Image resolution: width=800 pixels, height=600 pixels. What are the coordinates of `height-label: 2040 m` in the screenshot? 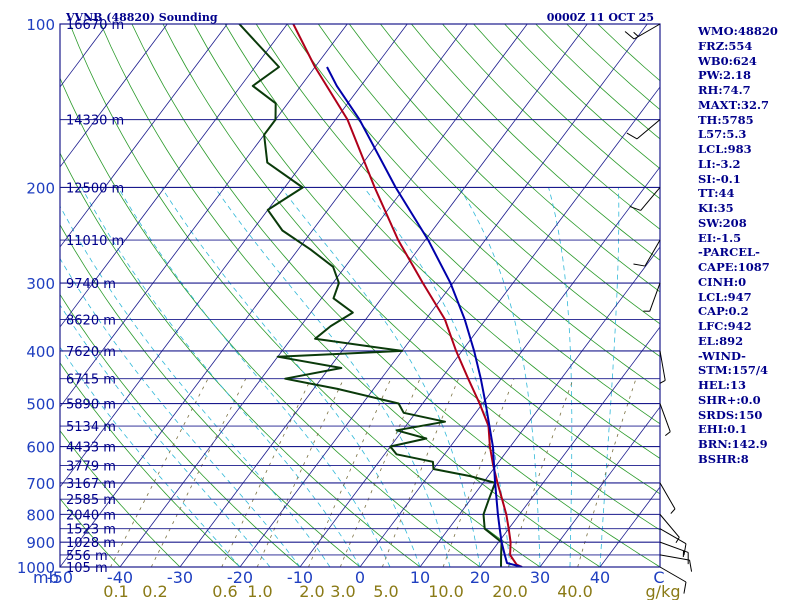 It's located at (91, 515).